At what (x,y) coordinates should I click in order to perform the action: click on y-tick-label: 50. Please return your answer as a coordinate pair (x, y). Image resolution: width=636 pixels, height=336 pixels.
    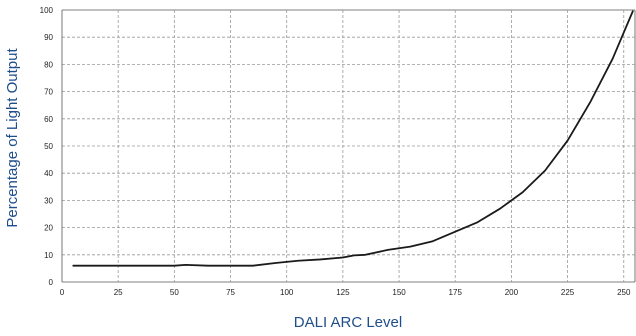
    Looking at the image, I should click on (48, 146).